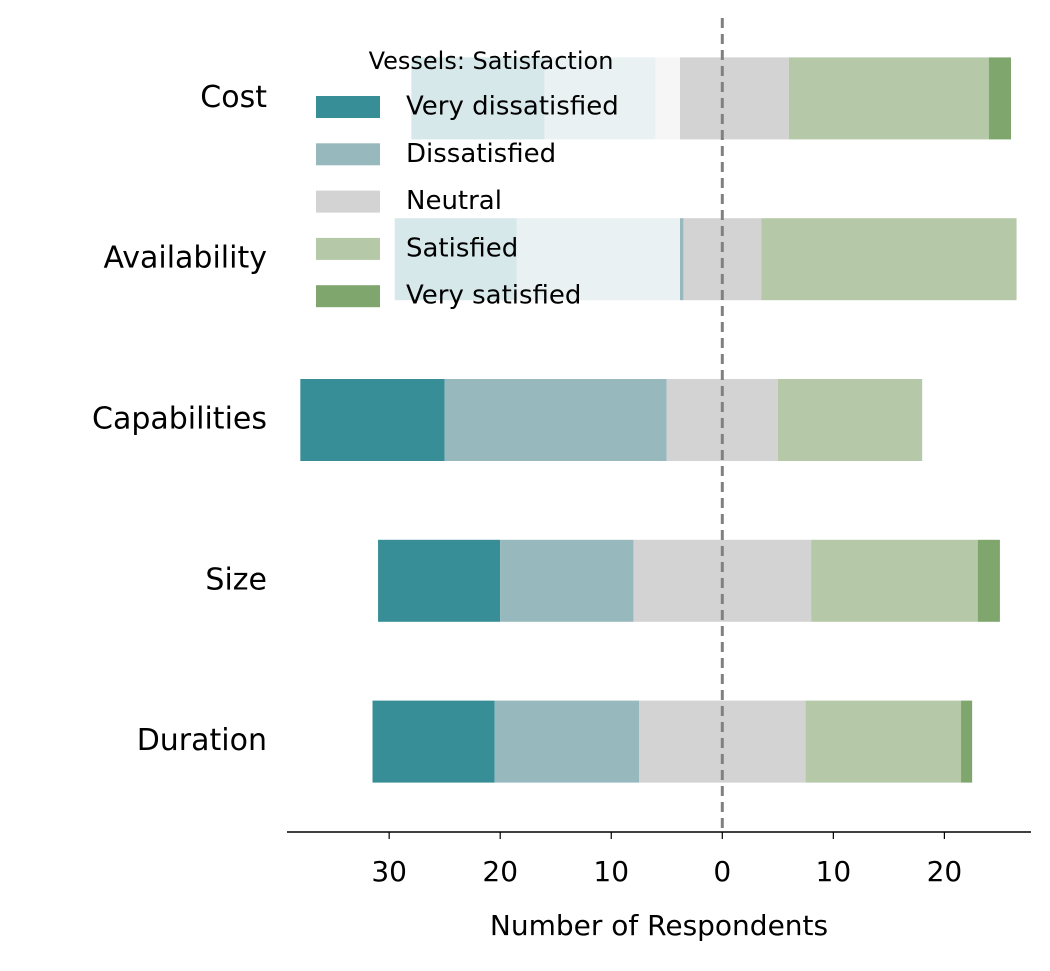 This screenshot has width=1050, height=971. What do you see at coordinates (233, 97) in the screenshot?
I see `y-tick-label: Cost` at bounding box center [233, 97].